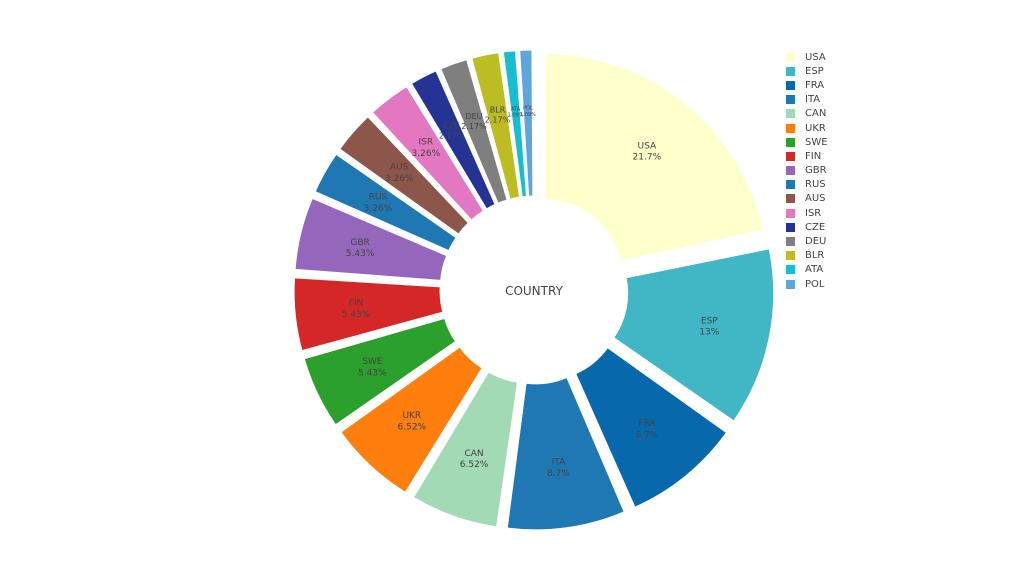  I want to click on legend-label: GBR, so click(816, 171).